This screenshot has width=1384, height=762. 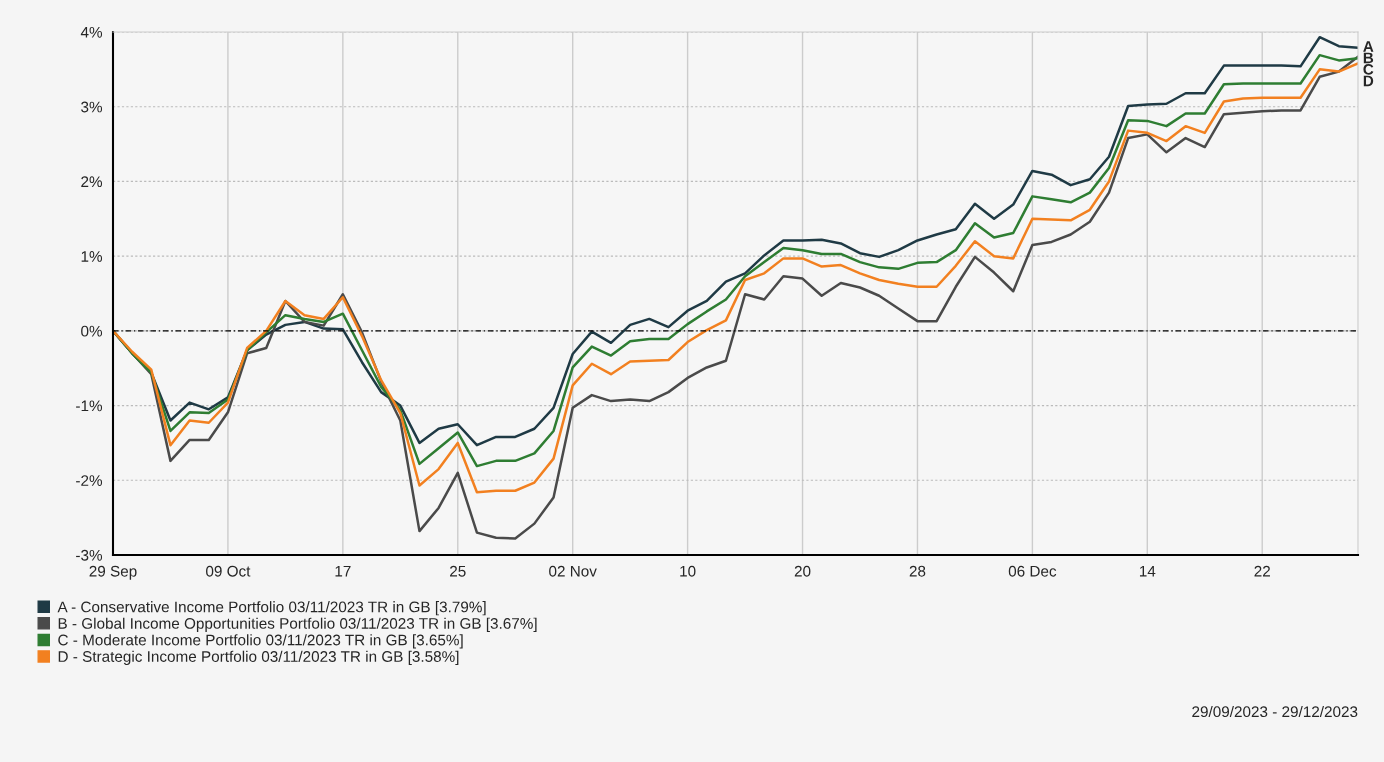 What do you see at coordinates (297, 624) in the screenshot?
I see `legend-label: B - Global Income Opportunities Portfolio 03/11/2023 TR in GB [3.67%]` at bounding box center [297, 624].